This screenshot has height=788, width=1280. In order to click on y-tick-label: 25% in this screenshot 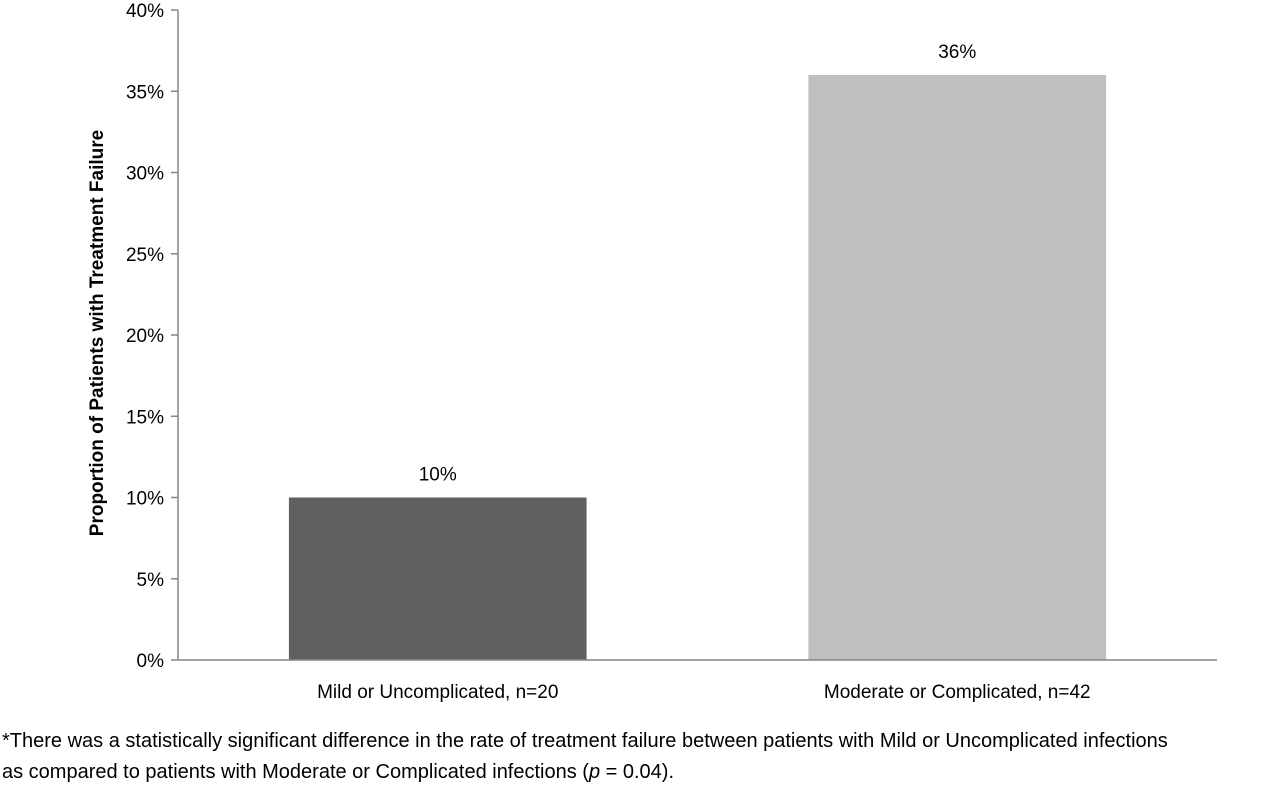, I will do `click(145, 255)`.